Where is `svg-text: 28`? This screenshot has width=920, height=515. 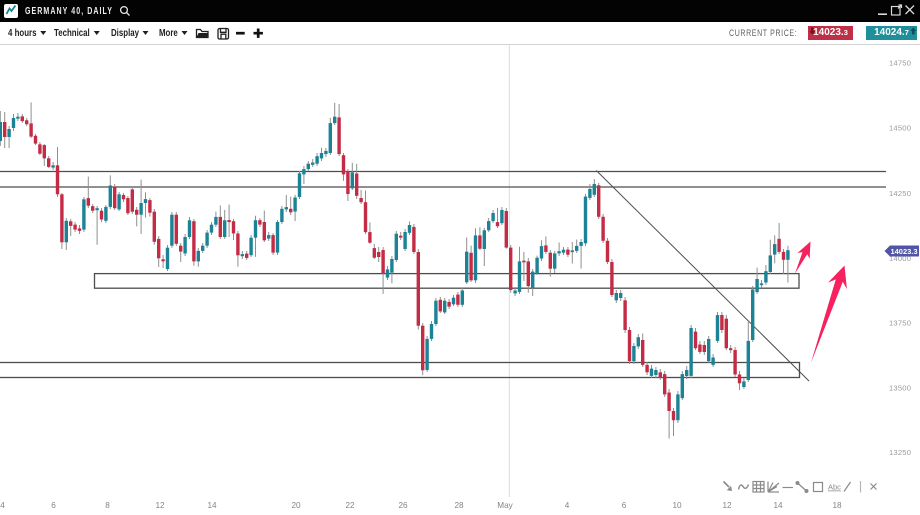 svg-text: 28 is located at coordinates (459, 505).